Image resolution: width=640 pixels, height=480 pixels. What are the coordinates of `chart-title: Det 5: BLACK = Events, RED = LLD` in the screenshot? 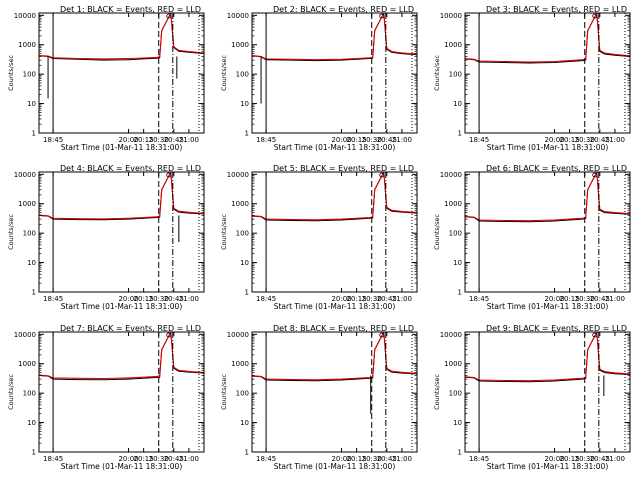 It's located at (343, 168).